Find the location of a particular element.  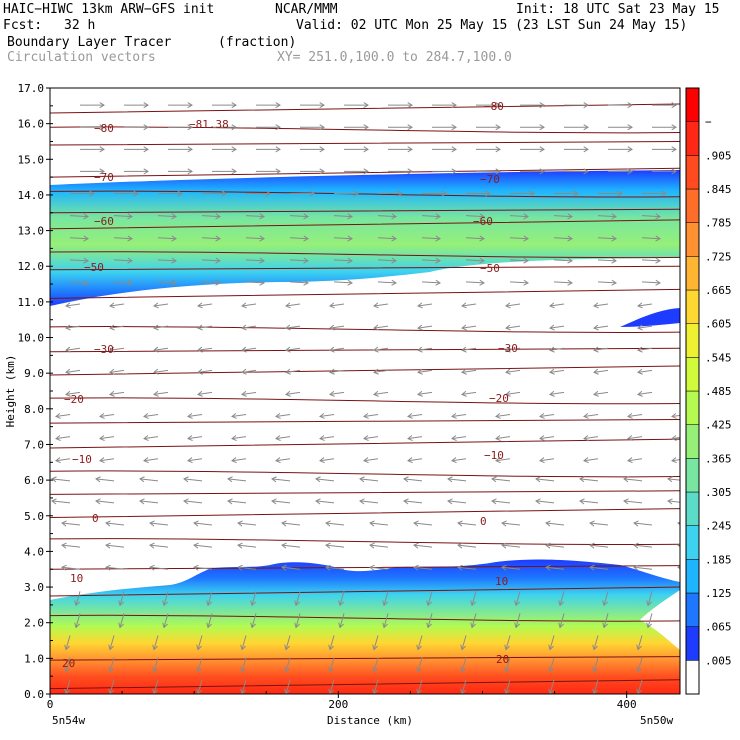

isotherm-label: −20 is located at coordinates (74, 399).